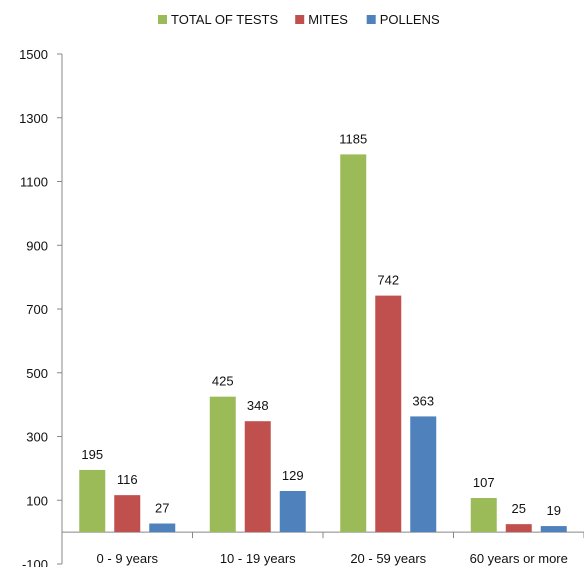 The width and height of the screenshot is (584, 567). Describe the element at coordinates (37, 437) in the screenshot. I see `y-tick-label: 300` at that location.